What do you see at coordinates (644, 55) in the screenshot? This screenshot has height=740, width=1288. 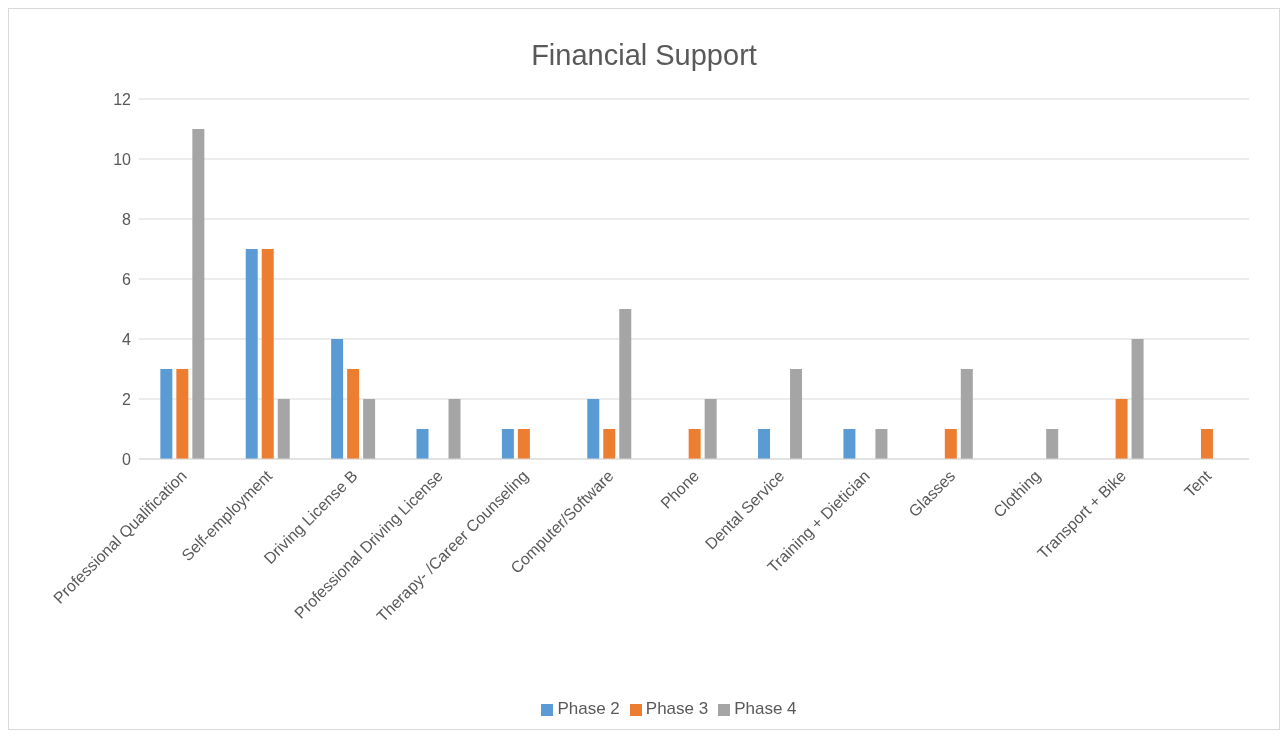 I see `chart-title: Financial Support` at bounding box center [644, 55].